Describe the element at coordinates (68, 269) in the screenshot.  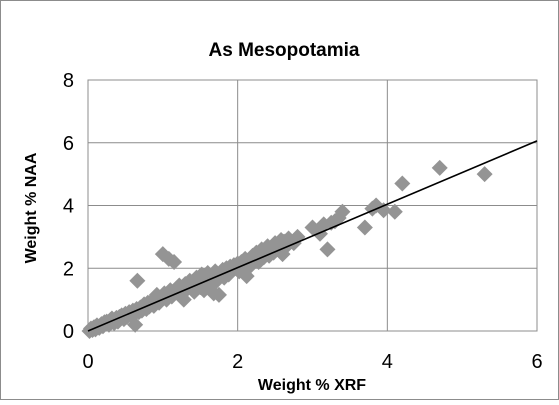
I see `y-tick-label: 2` at that location.